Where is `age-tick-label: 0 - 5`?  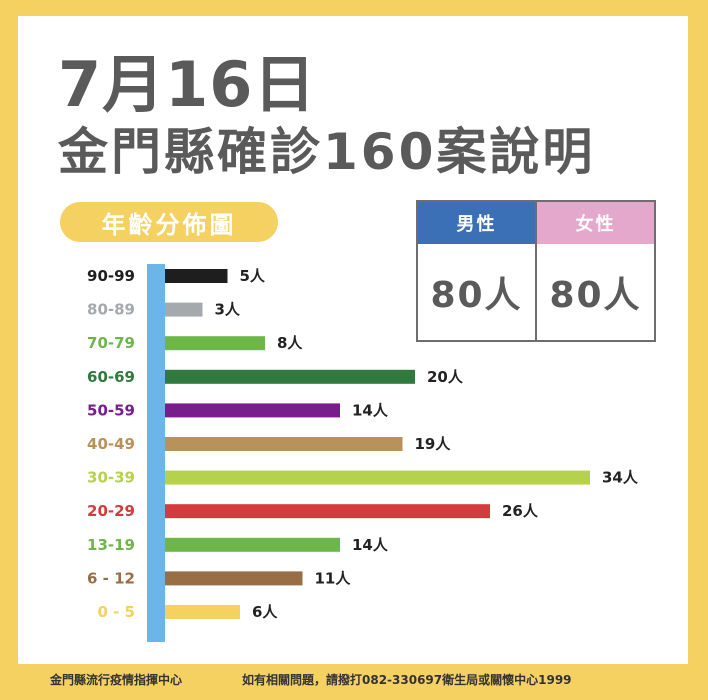
age-tick-label: 0 - 5 is located at coordinates (116, 612).